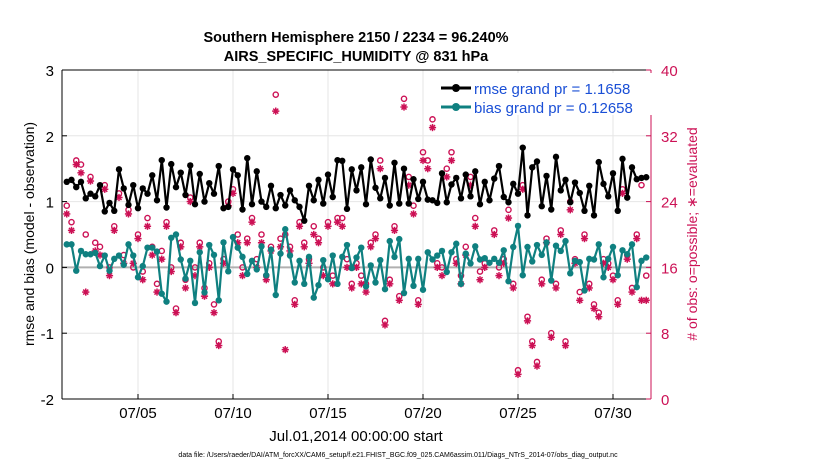 The height and width of the screenshot is (475, 830). Describe the element at coordinates (50, 203) in the screenshot. I see `y-left-tick-label: 1` at that location.